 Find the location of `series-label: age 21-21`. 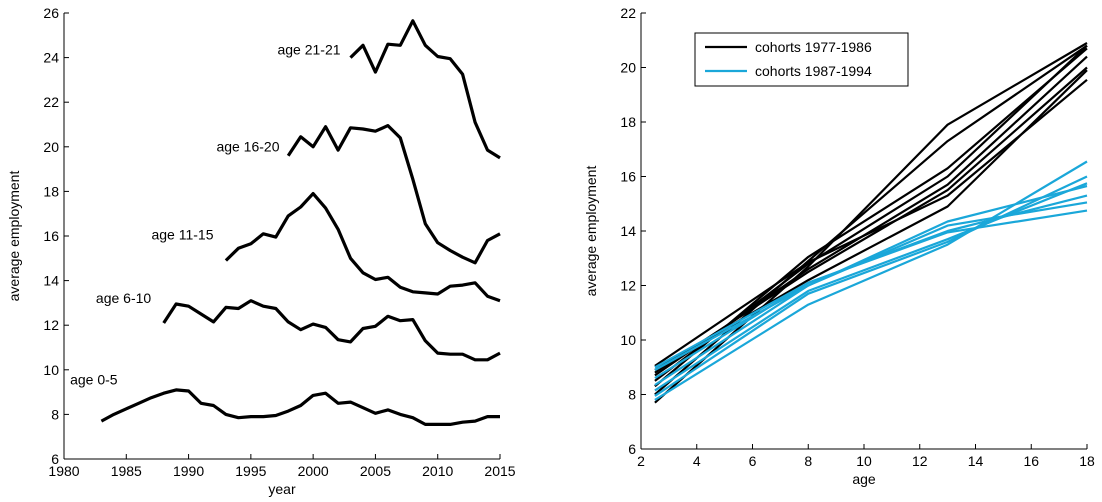

series-label: age 21-21 is located at coordinates (308, 49).